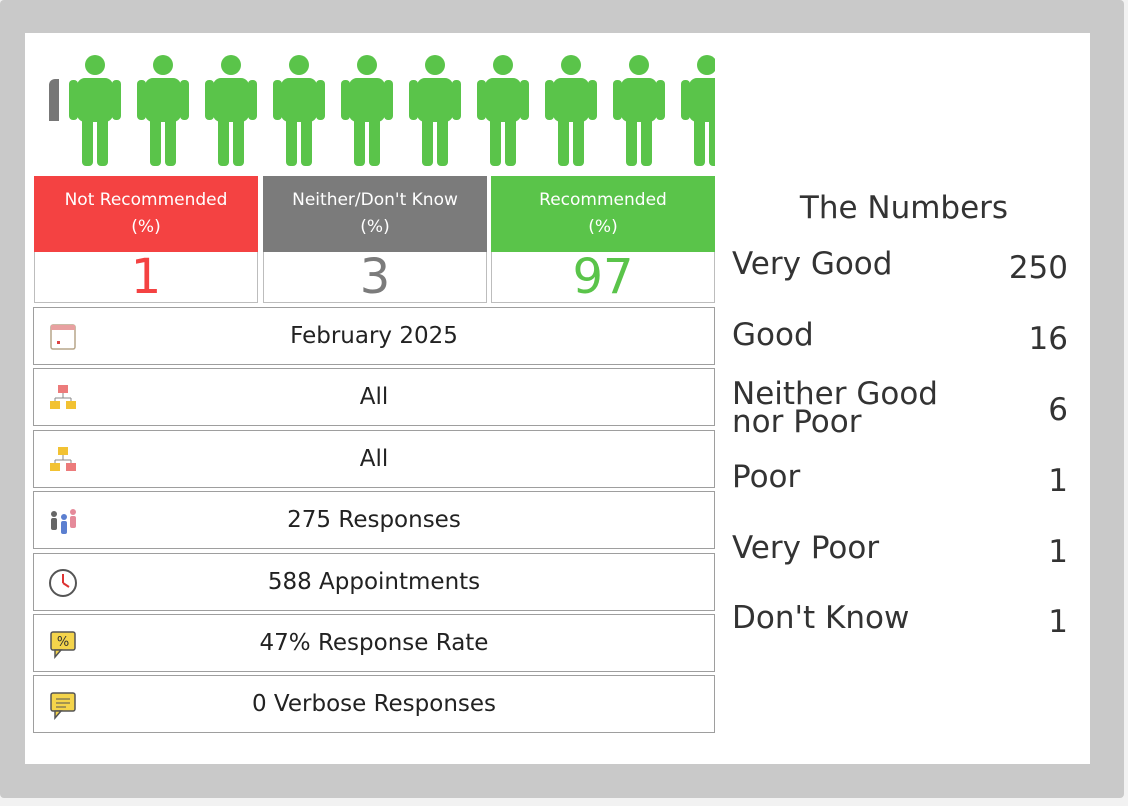 The height and width of the screenshot is (806, 1128). Describe the element at coordinates (900, 481) in the screenshot. I see `numbers-row: Poor 1` at that location.